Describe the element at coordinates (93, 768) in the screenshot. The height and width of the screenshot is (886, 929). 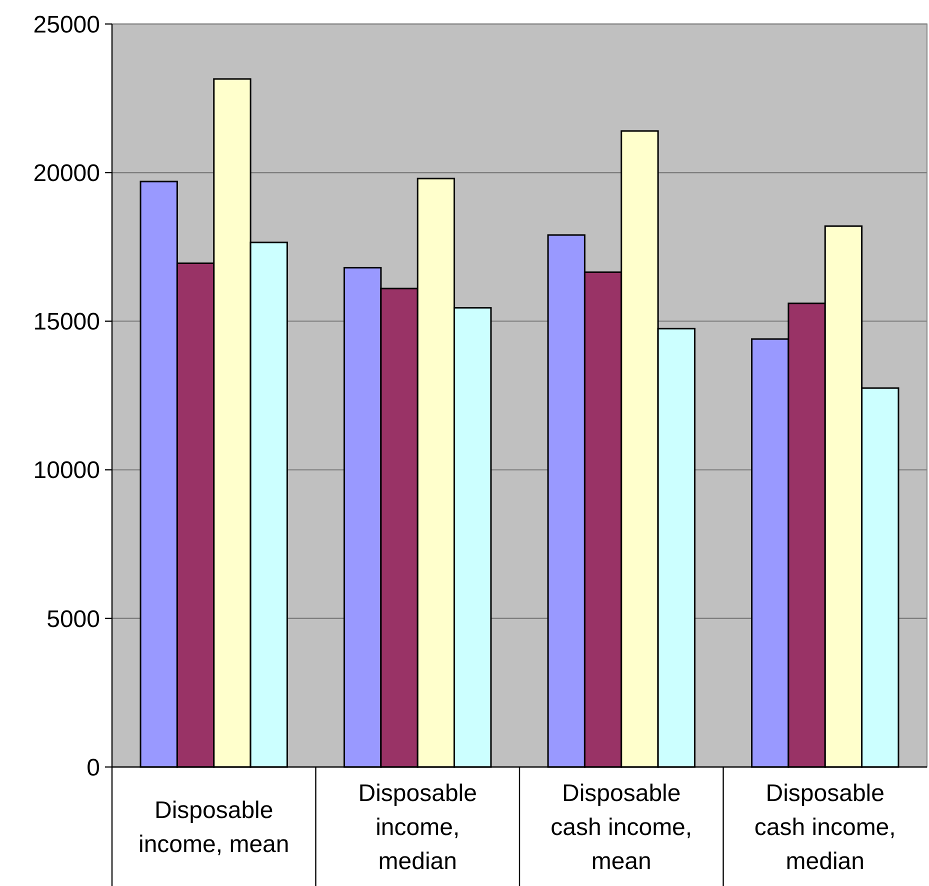
I see `y-tick-label: 0` at that location.